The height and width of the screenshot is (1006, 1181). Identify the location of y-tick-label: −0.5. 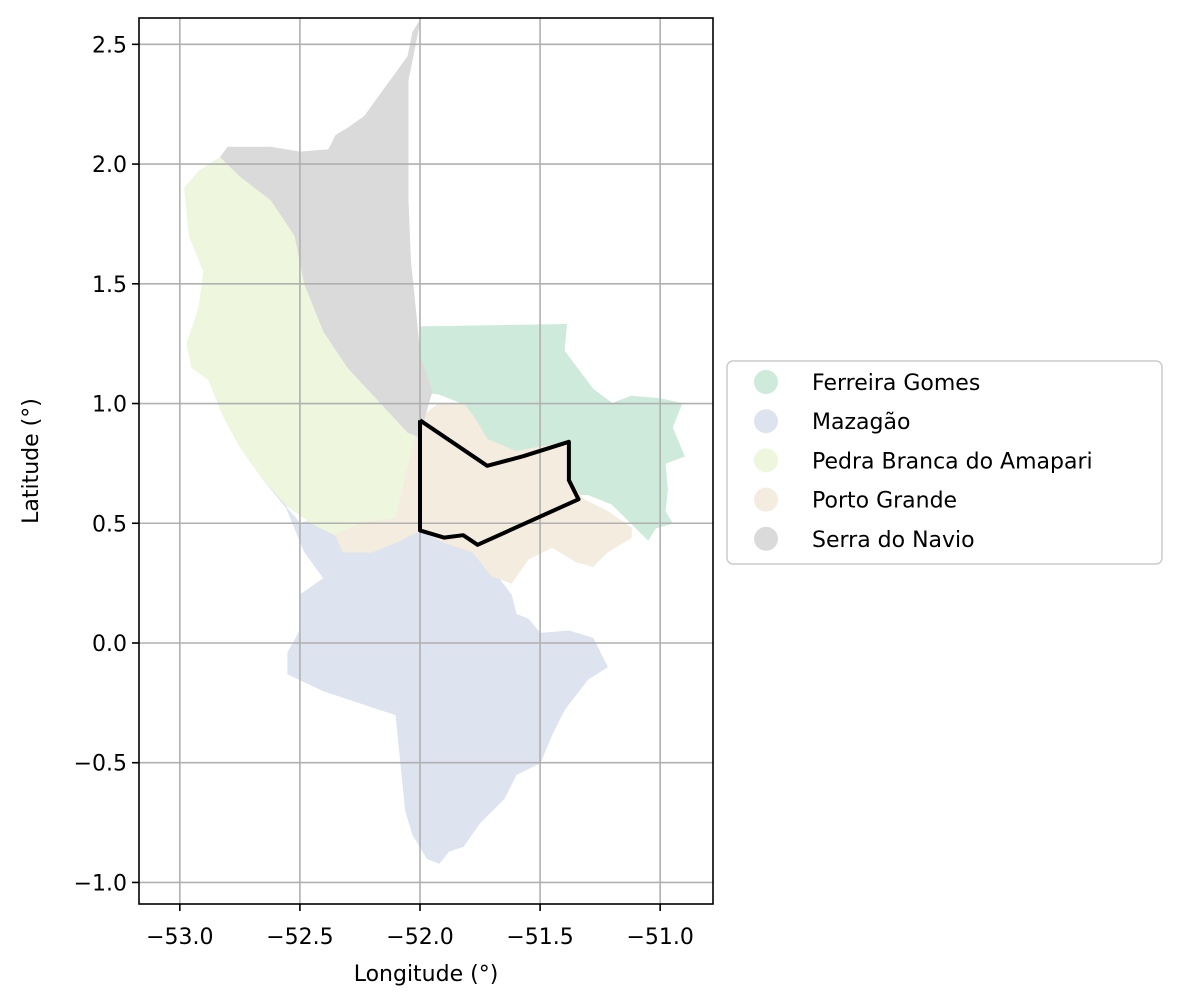
(100, 764).